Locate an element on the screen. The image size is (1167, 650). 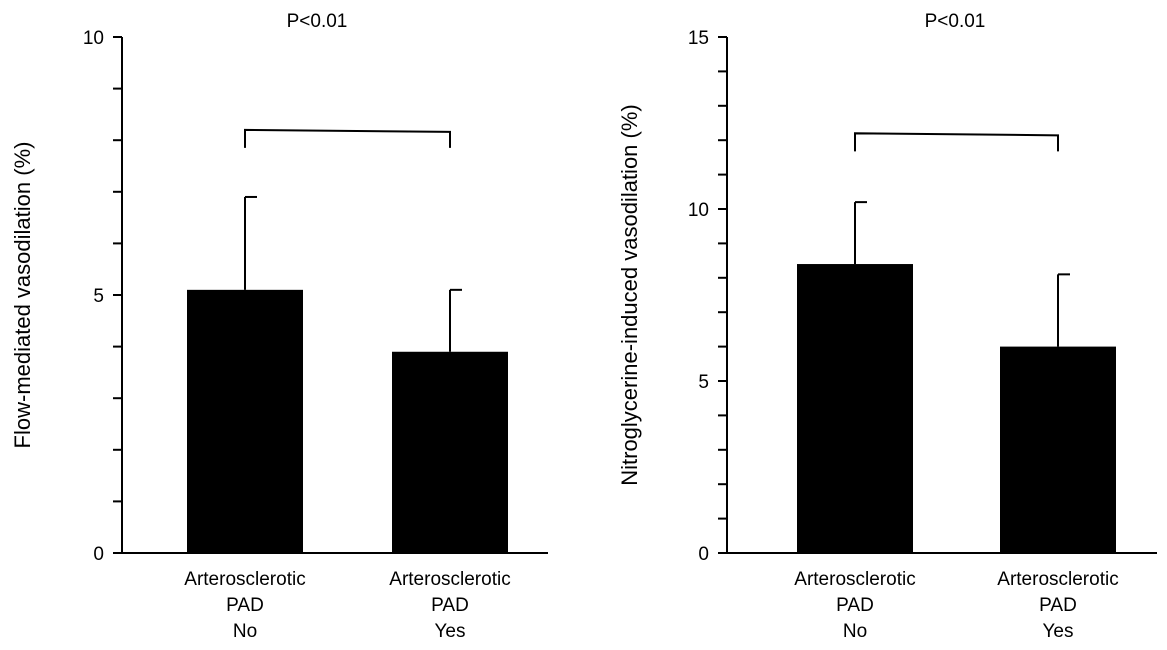
y-axis-title: Nitroglycerine-induced vasodilation (%) is located at coordinates (629, 295).